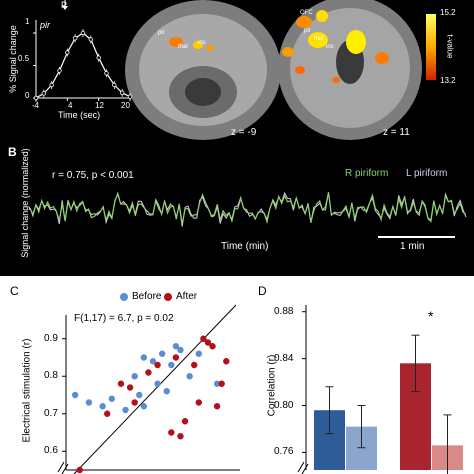  What do you see at coordinates (61, 467) in the screenshot?
I see `c-axis-break` at bounding box center [61, 467].